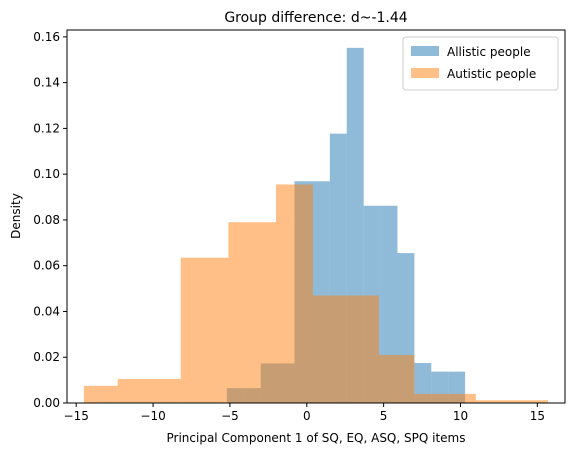 The height and width of the screenshot is (451, 586). What do you see at coordinates (491, 74) in the screenshot?
I see `legend-label: Autistic people` at bounding box center [491, 74].